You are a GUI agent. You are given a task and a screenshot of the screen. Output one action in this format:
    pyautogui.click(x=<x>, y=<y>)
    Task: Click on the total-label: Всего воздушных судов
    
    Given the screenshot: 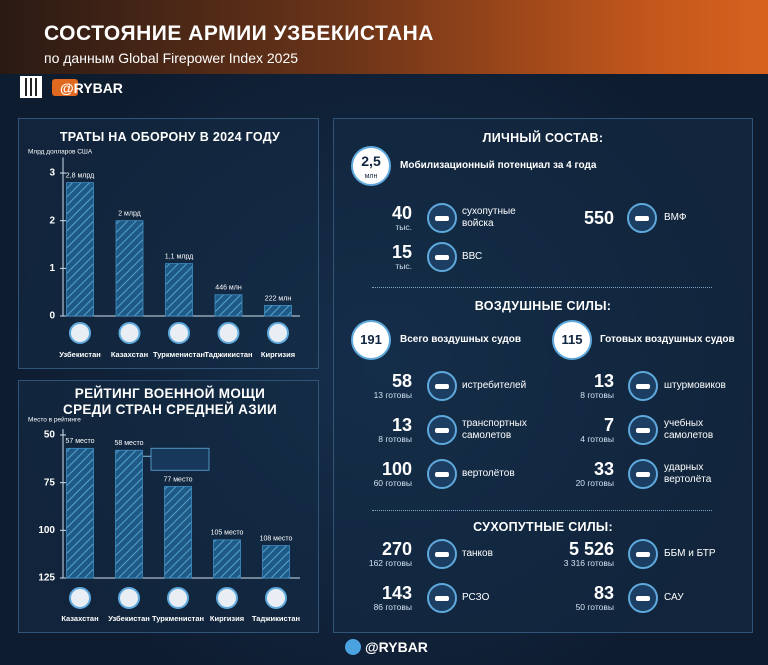 What is the action you would take?
    pyautogui.click(x=460, y=339)
    